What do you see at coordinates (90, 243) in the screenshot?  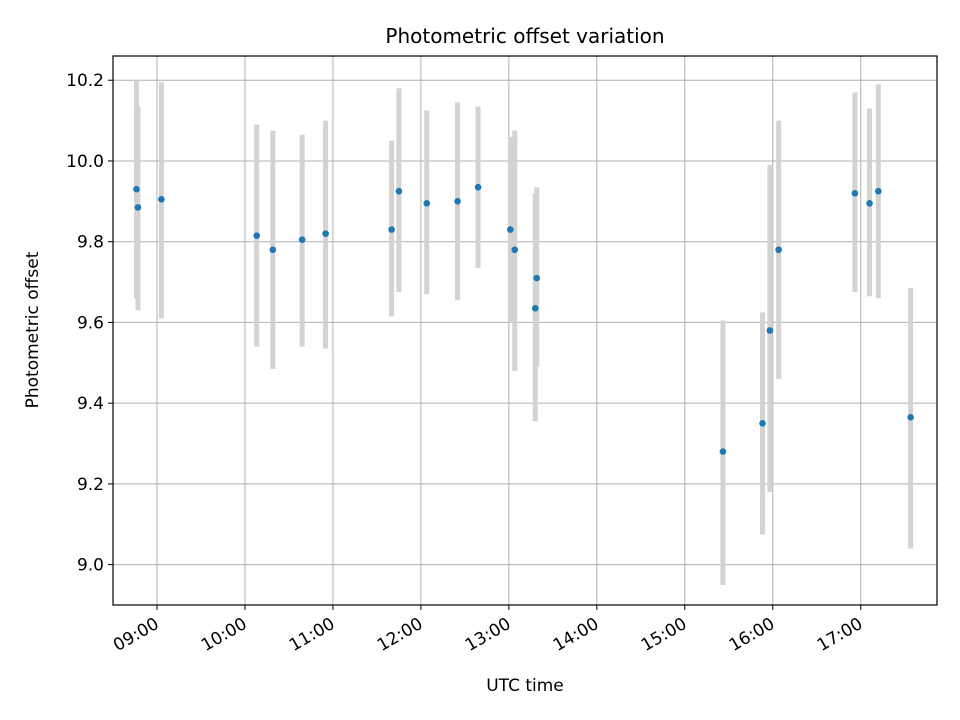 I see `y-tick-label: 9.8` at bounding box center [90, 243].